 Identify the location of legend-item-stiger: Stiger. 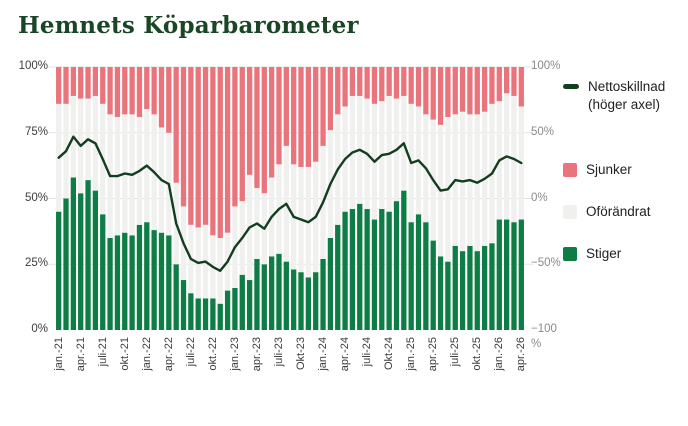
(592, 254).